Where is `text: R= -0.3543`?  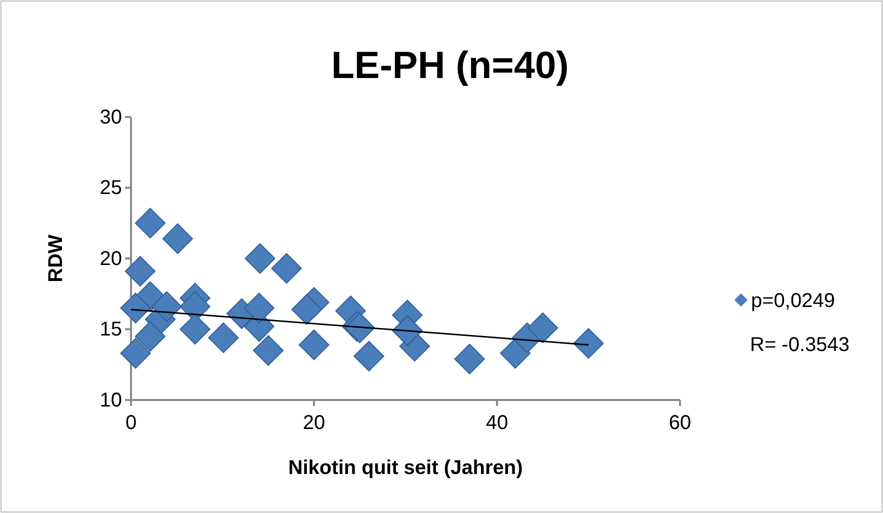
text: R= -0.3543 is located at coordinates (800, 345).